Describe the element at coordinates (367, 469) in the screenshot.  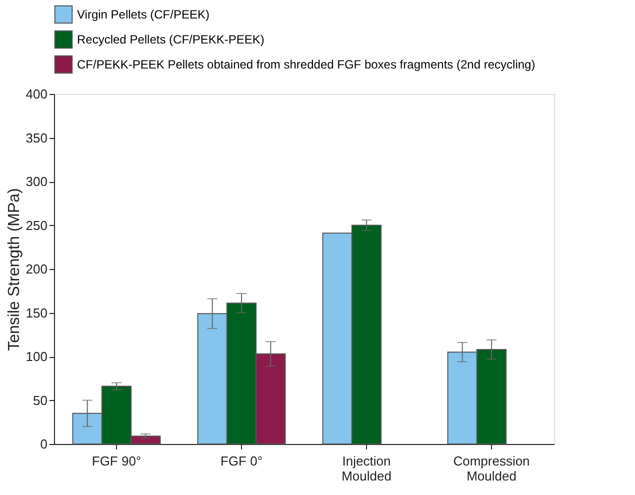
I see `x-tick-label: Injection Moulded` at that location.